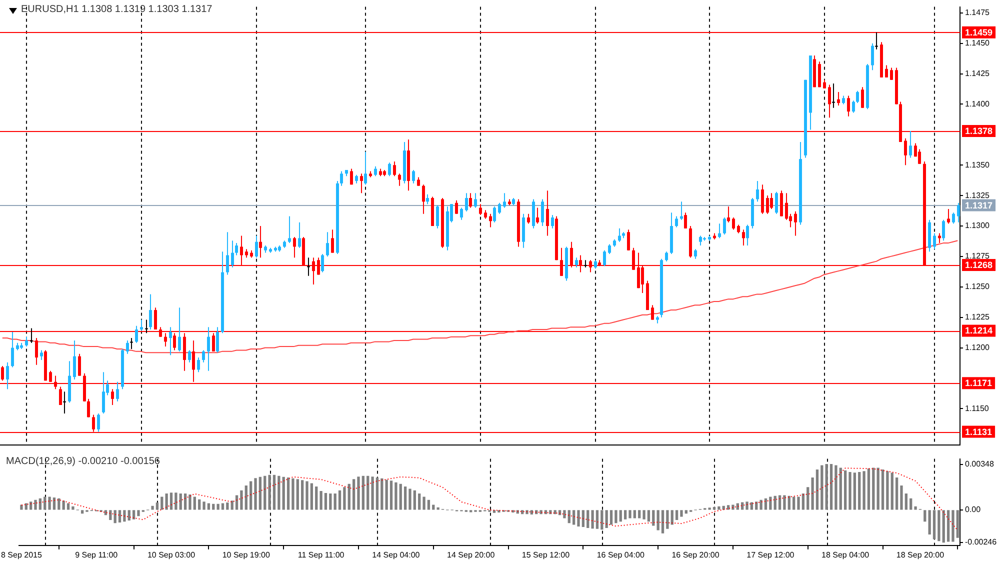 Image resolution: width=1000 pixels, height=561 pixels. What do you see at coordinates (546, 555) in the screenshot?
I see `x-tick-label: 15 Sep 12:00` at bounding box center [546, 555].